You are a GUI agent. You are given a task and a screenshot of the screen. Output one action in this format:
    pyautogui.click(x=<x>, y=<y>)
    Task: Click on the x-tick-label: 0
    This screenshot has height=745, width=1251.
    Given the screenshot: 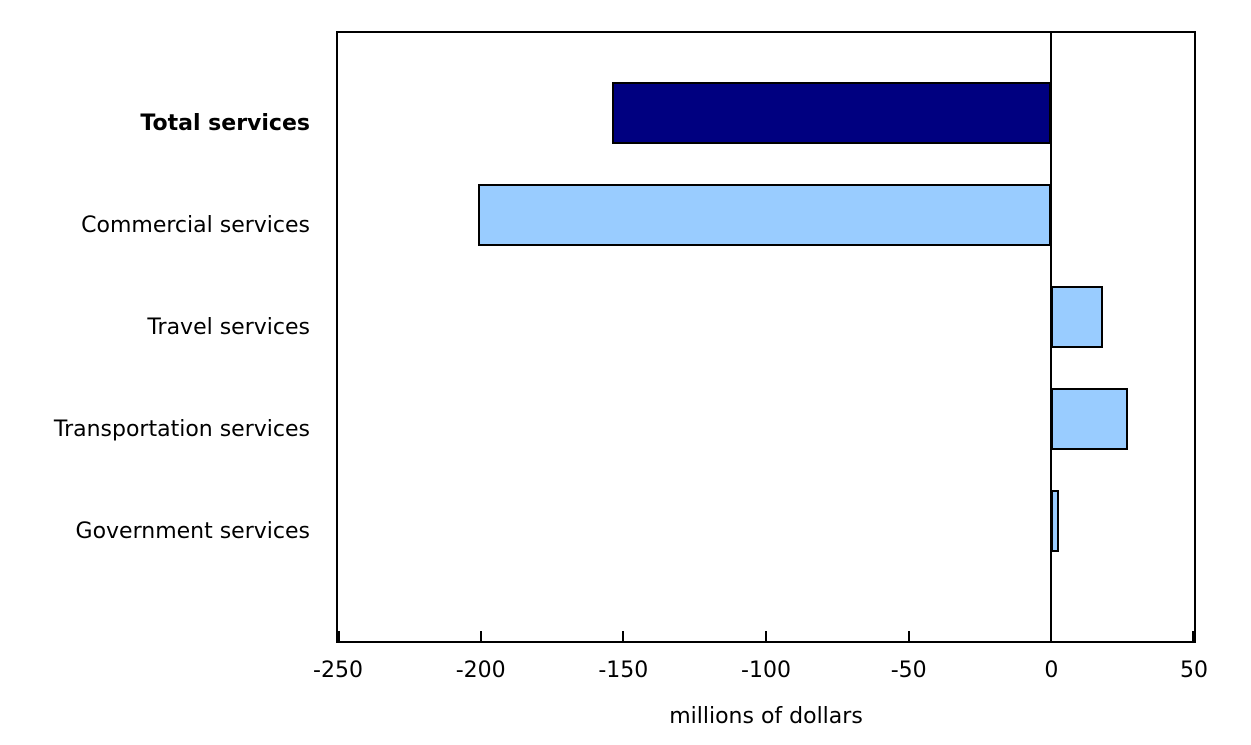 What is the action you would take?
    pyautogui.click(x=1051, y=670)
    